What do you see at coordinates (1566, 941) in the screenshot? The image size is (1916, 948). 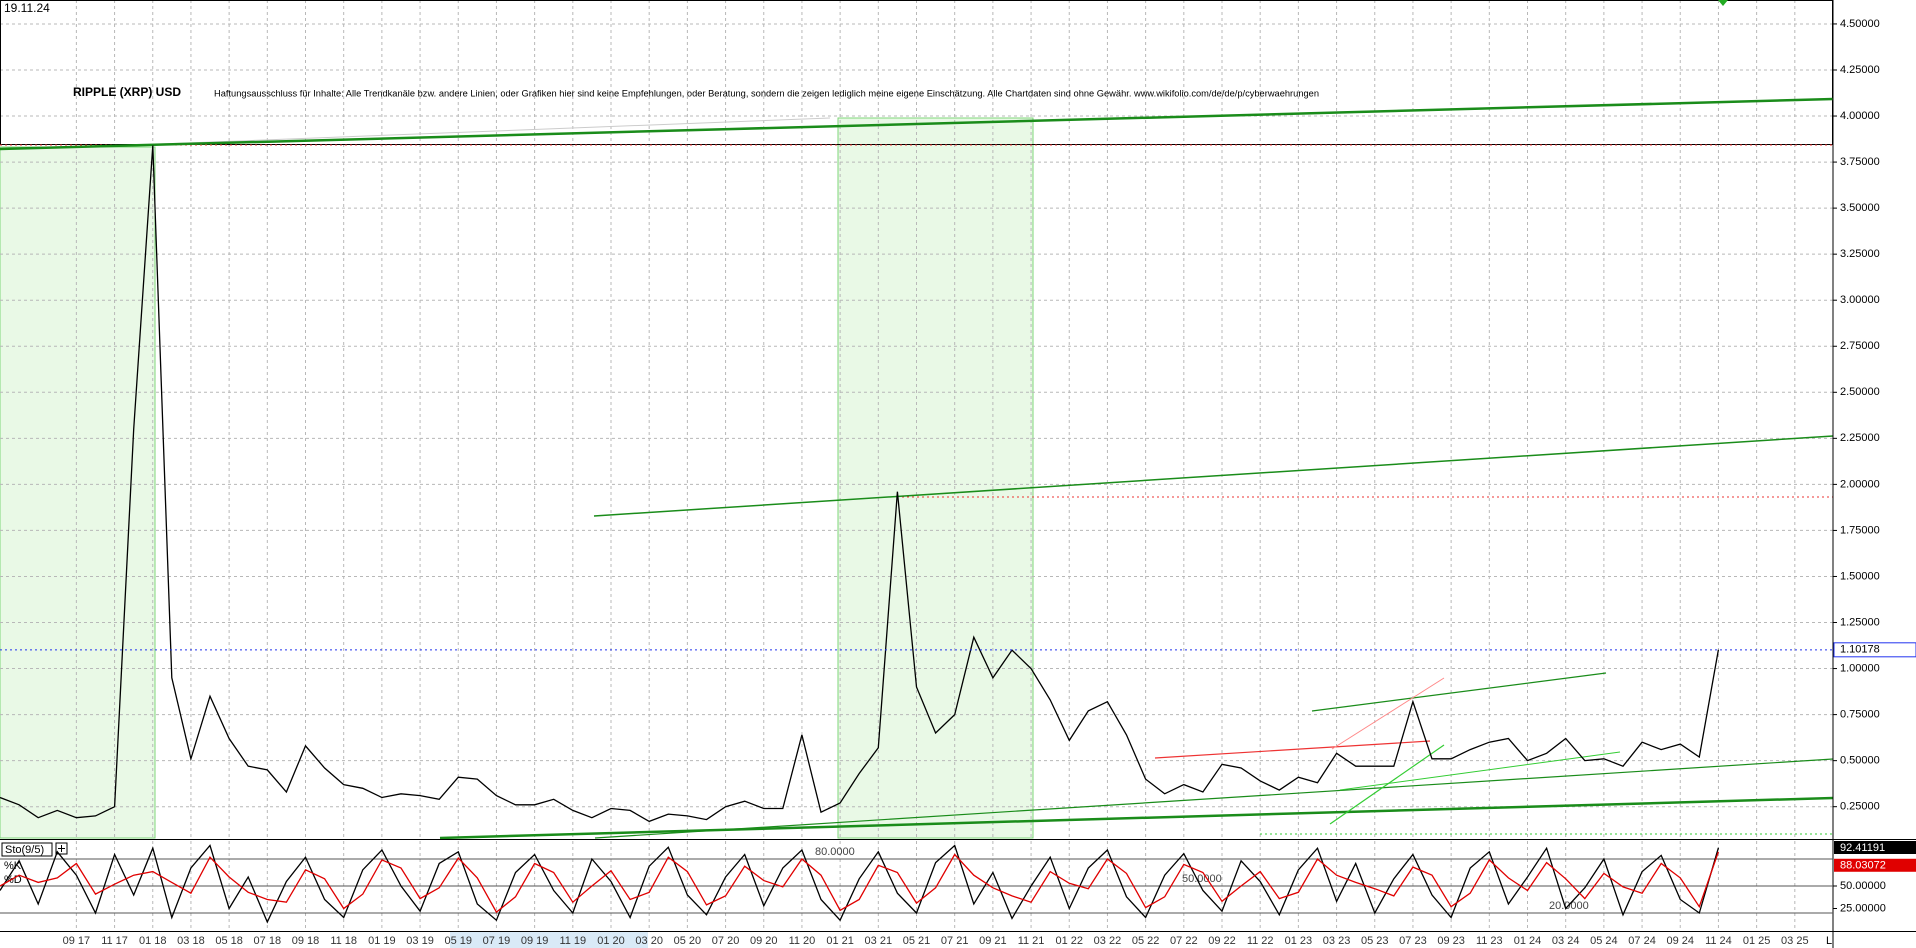 I see `x-tick-label: 03 24` at bounding box center [1566, 941].